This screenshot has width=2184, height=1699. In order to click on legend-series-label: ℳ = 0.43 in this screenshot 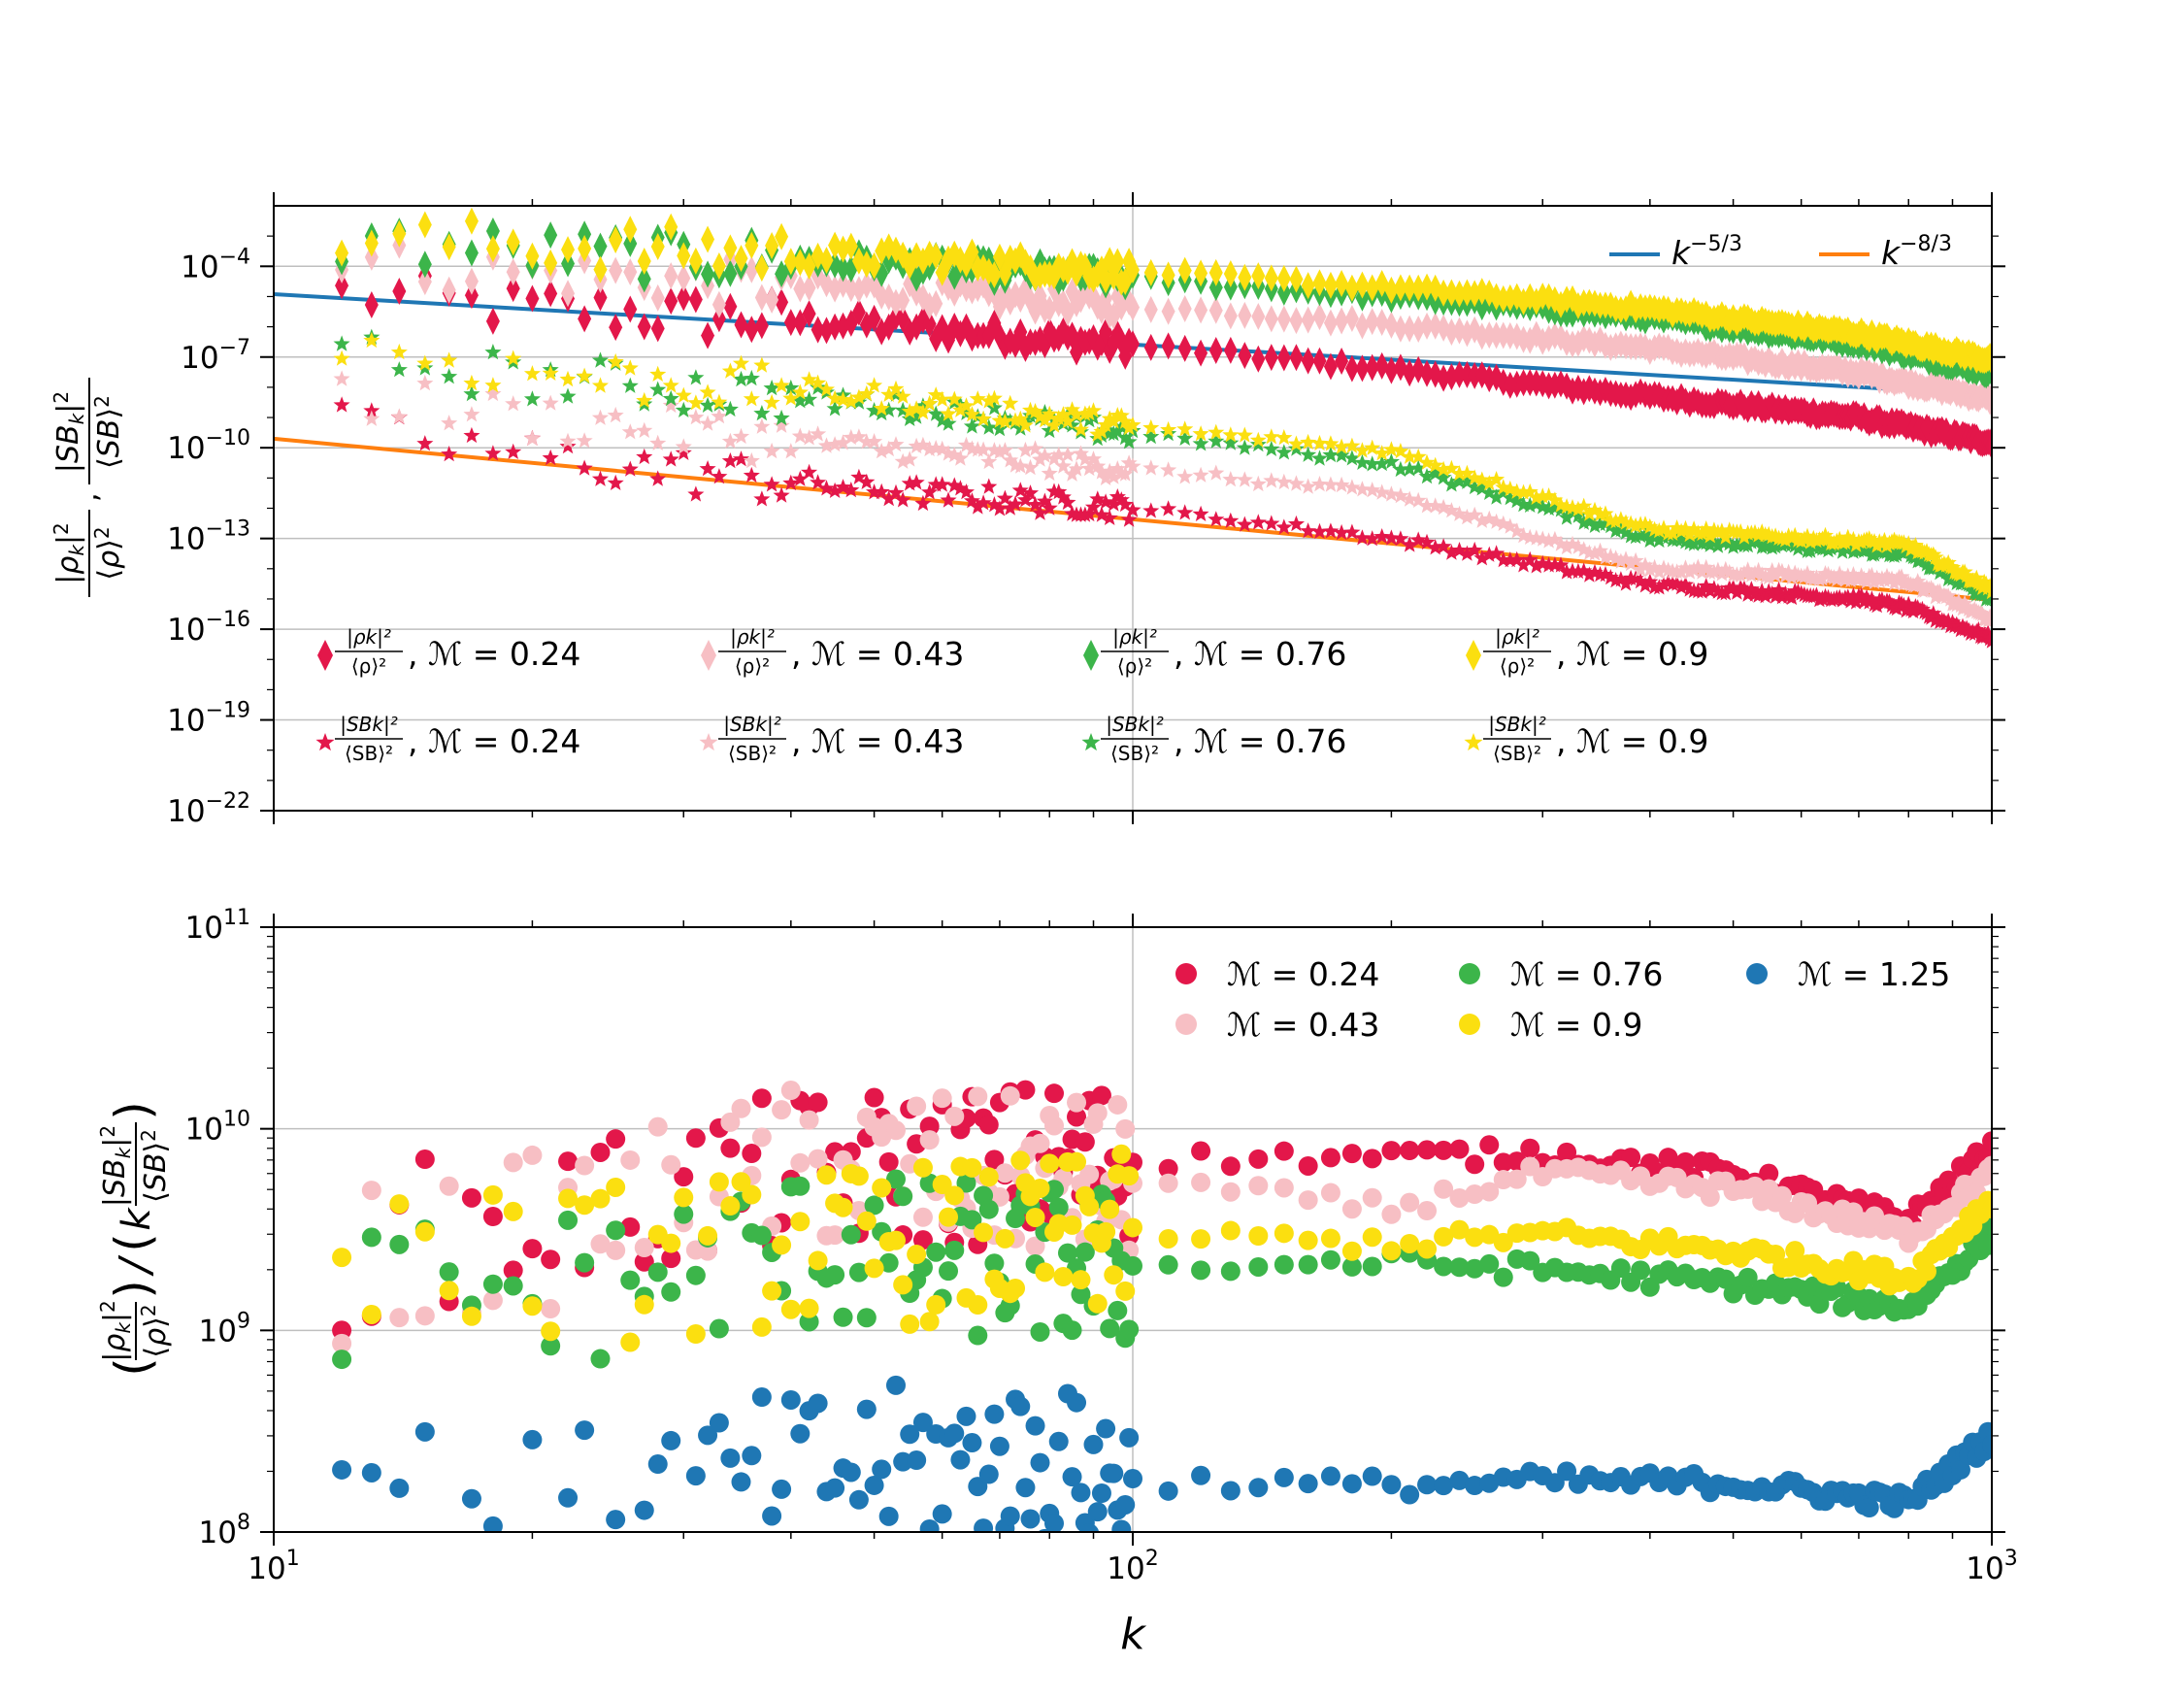, I will do `click(1303, 1025)`.